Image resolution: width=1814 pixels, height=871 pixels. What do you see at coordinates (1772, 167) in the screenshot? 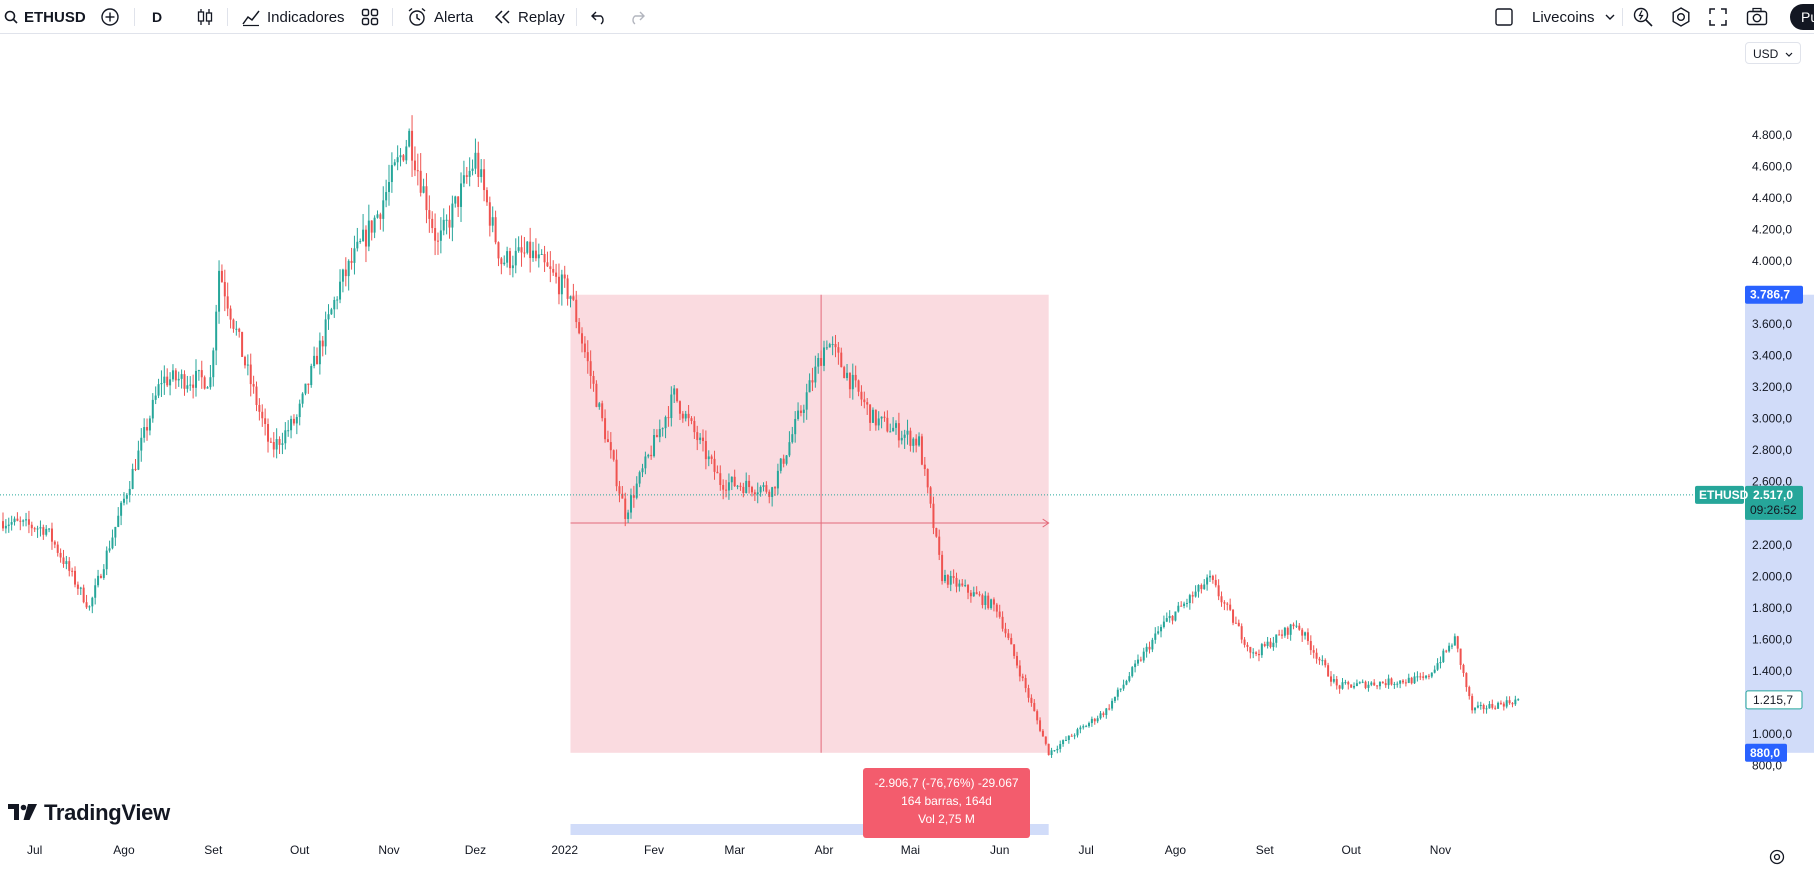
I see `price-tick-label: 4.600,0` at bounding box center [1772, 167].